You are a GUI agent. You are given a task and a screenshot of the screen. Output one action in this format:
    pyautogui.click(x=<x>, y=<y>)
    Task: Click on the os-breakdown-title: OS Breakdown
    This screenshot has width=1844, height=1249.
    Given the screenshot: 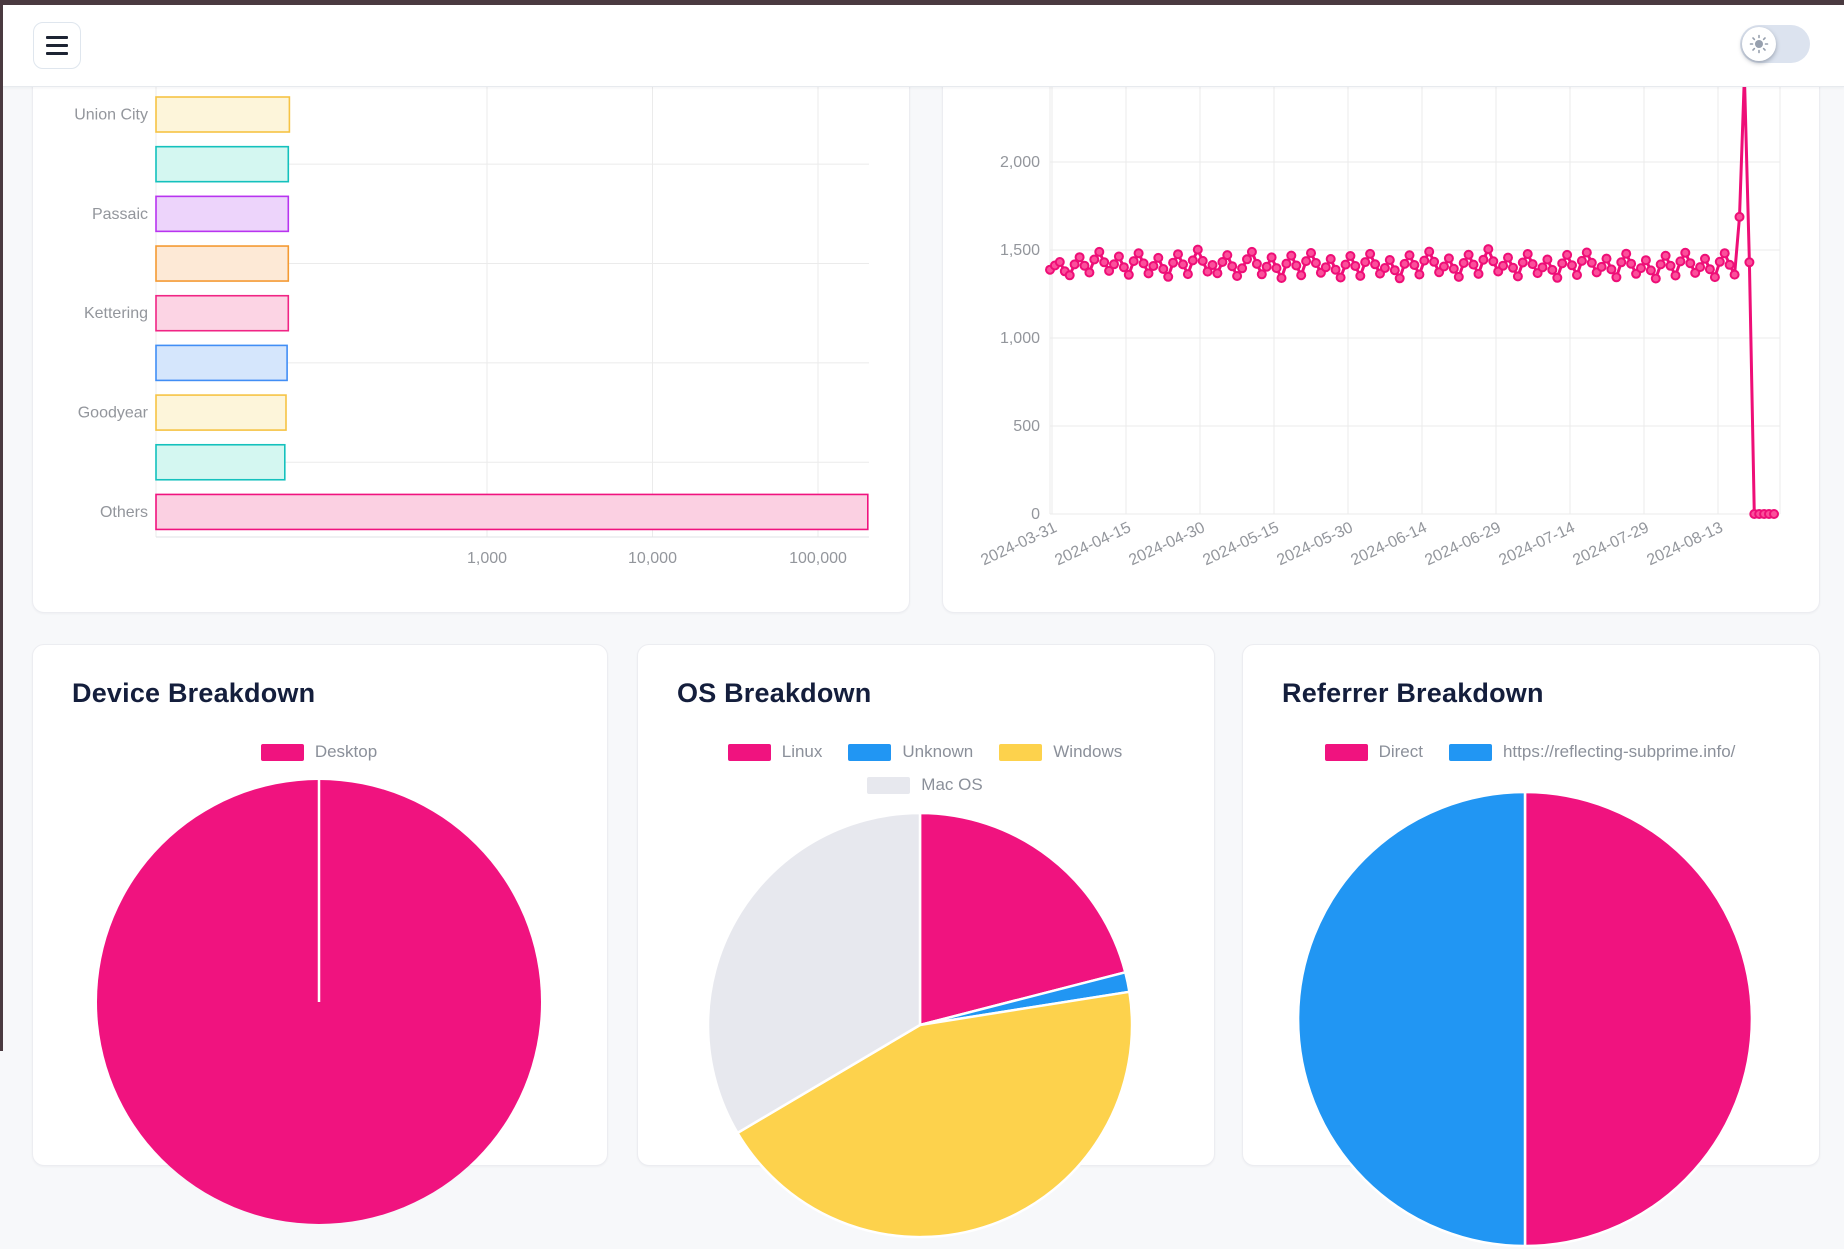 What is the action you would take?
    pyautogui.click(x=774, y=693)
    